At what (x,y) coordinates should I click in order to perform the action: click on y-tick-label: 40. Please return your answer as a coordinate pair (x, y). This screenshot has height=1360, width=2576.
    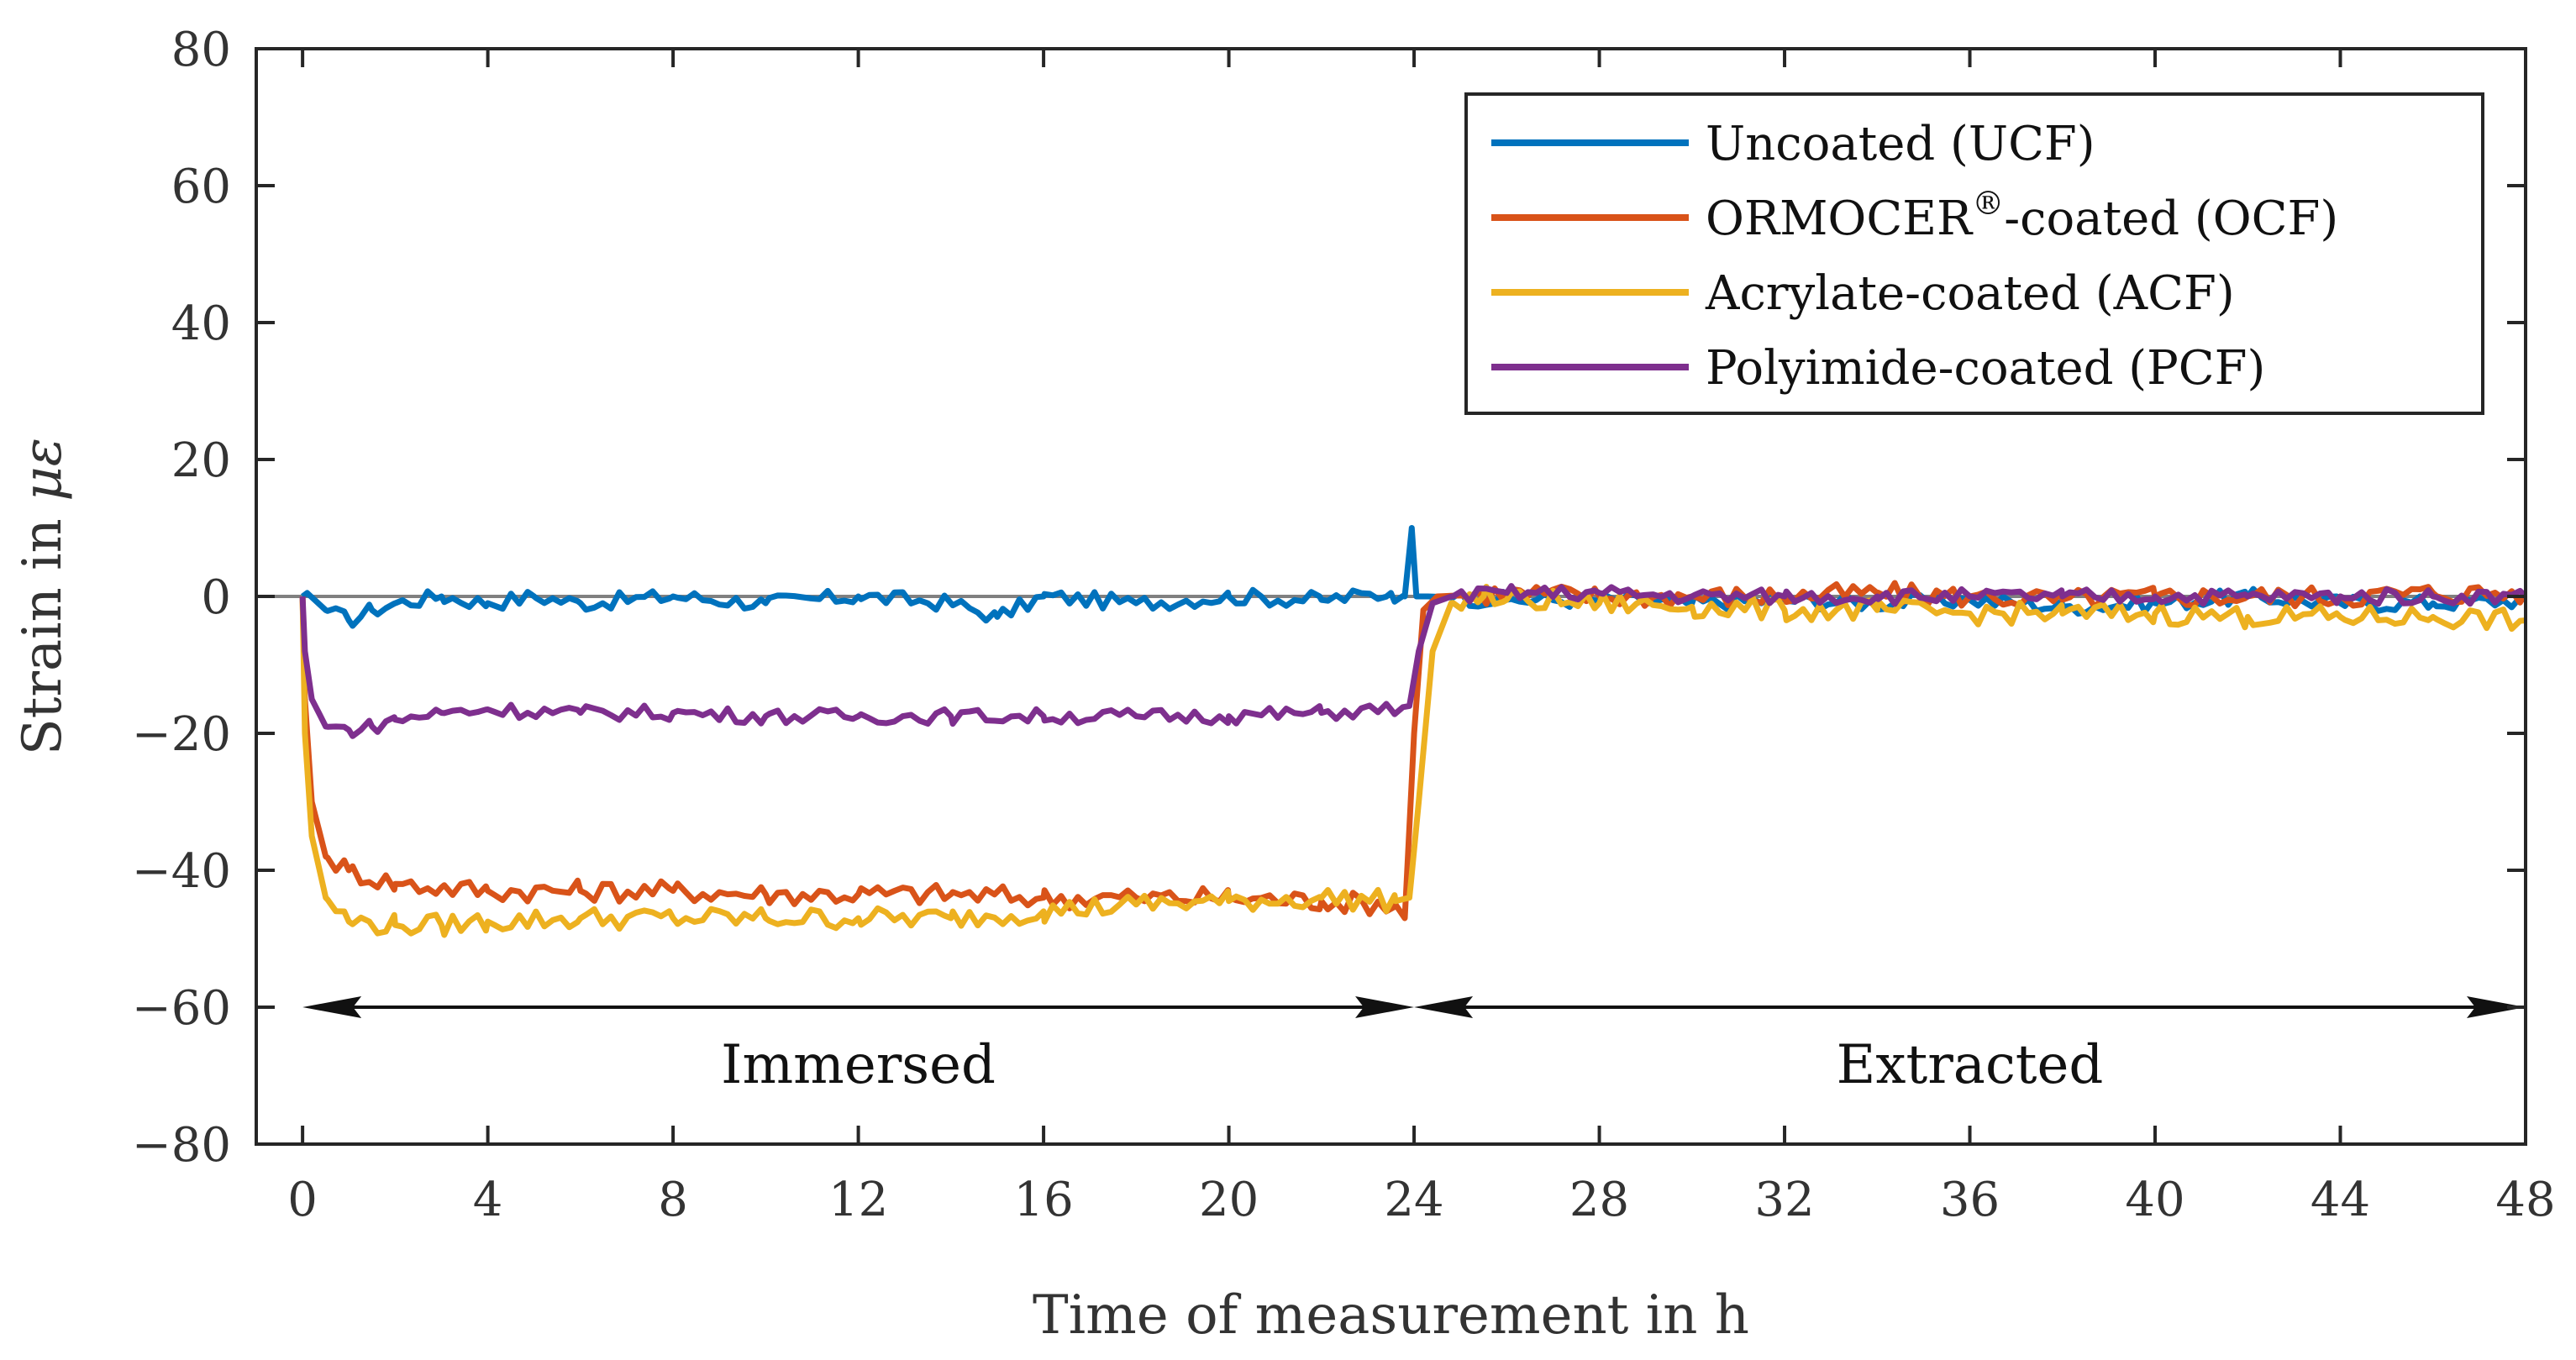
    Looking at the image, I should click on (201, 324).